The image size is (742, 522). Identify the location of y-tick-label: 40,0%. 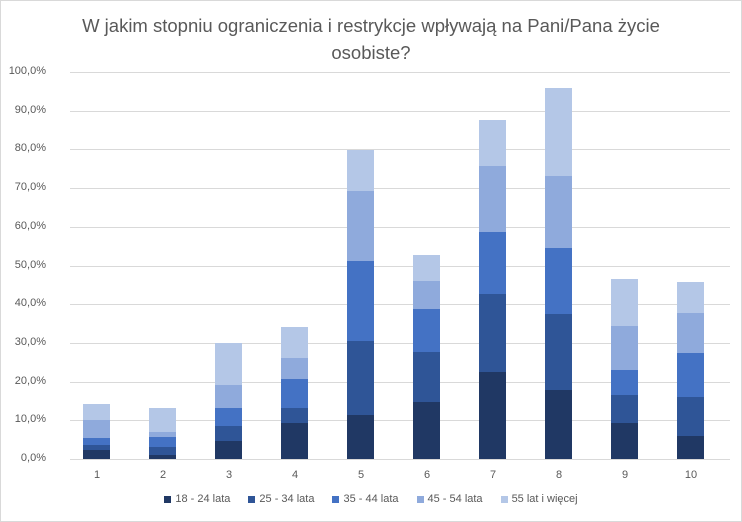
(30, 303).